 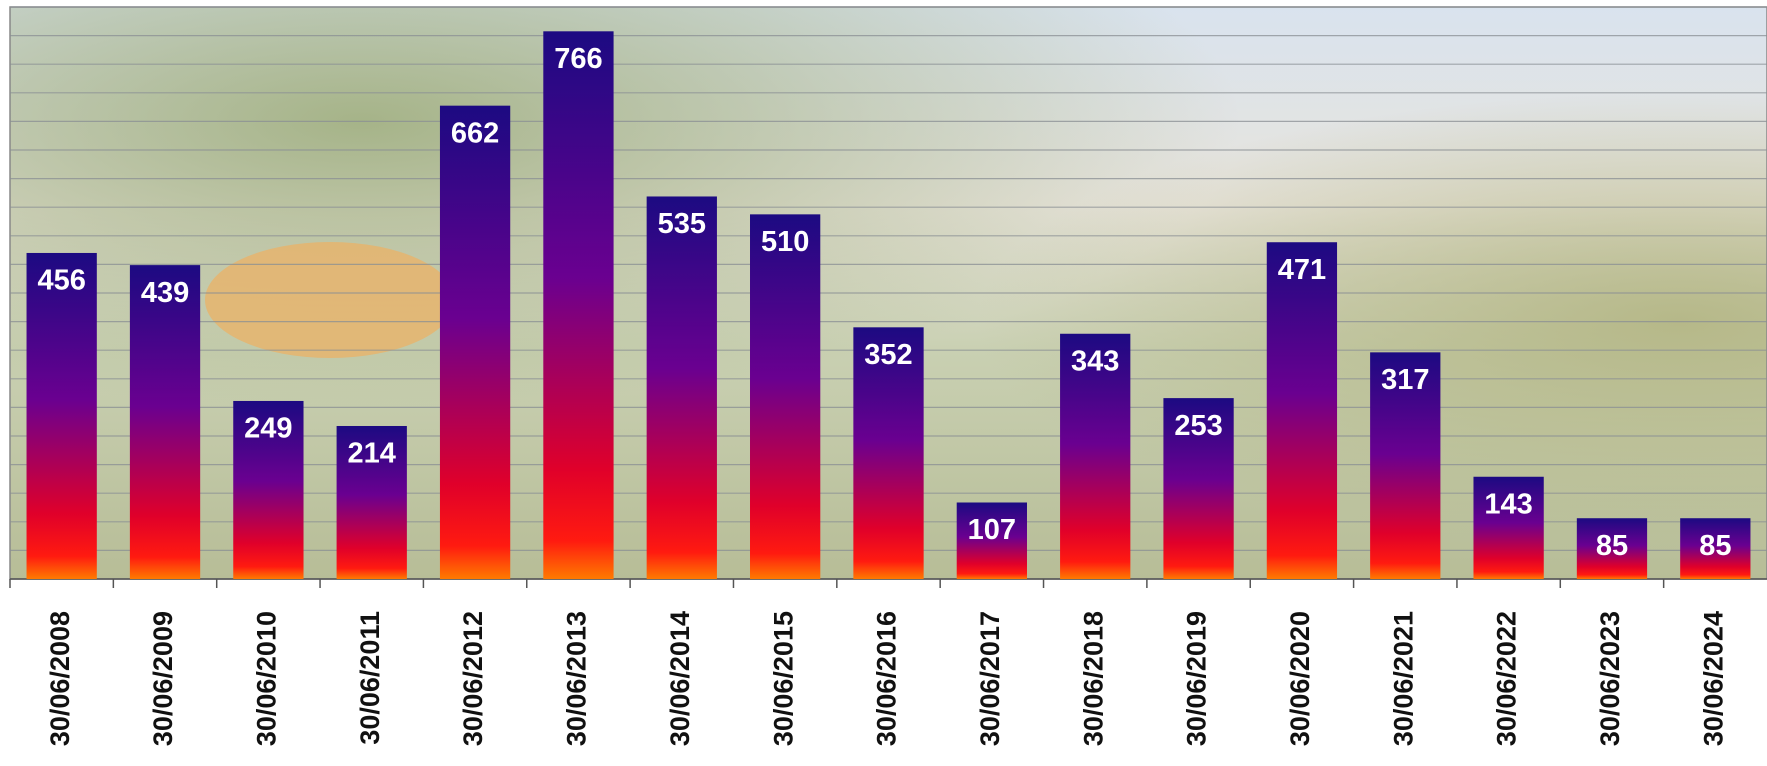 What do you see at coordinates (682, 224) in the screenshot?
I see `value-label: 535` at bounding box center [682, 224].